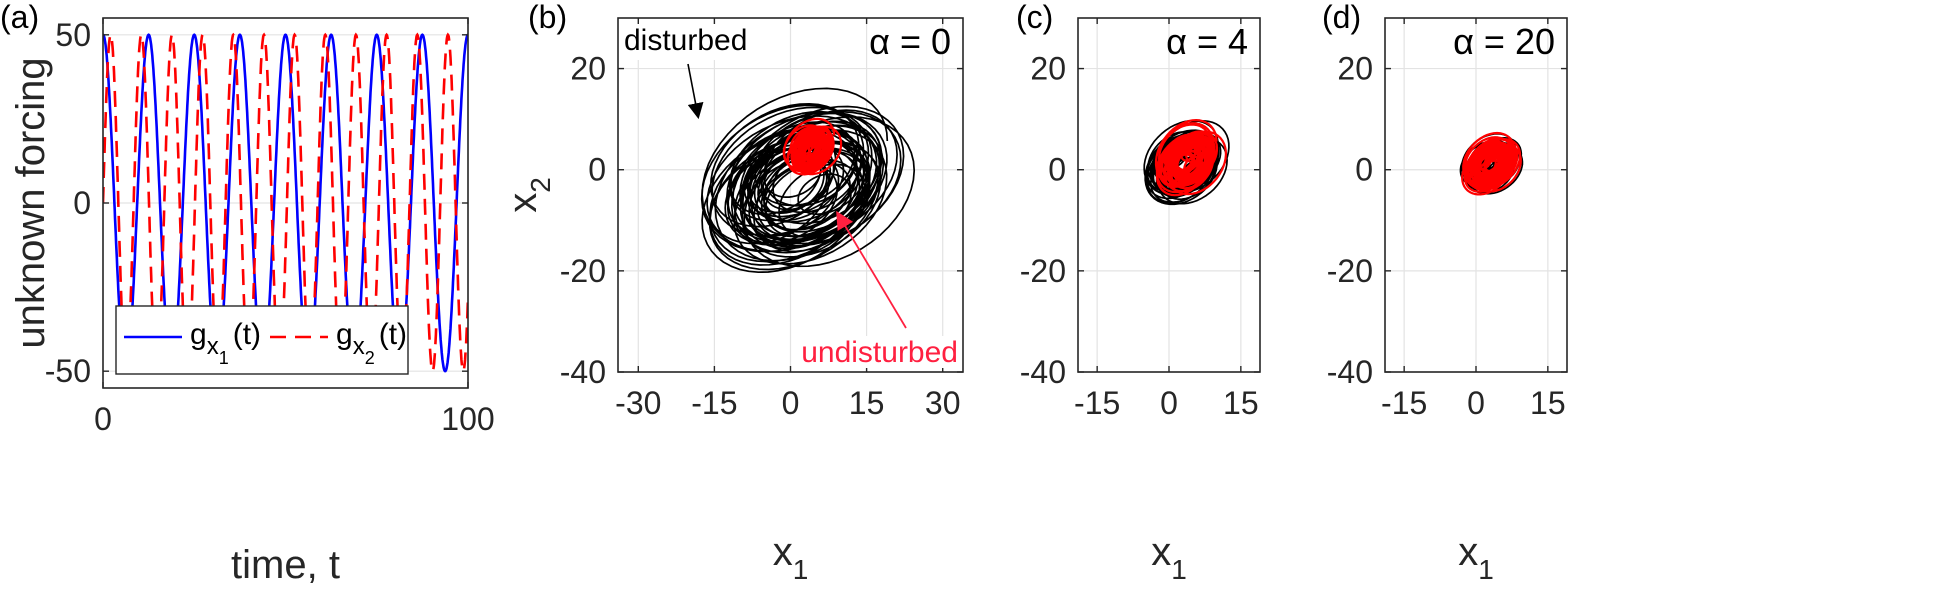  What do you see at coordinates (943, 403) in the screenshot?
I see `x-tick-label: 30` at bounding box center [943, 403].